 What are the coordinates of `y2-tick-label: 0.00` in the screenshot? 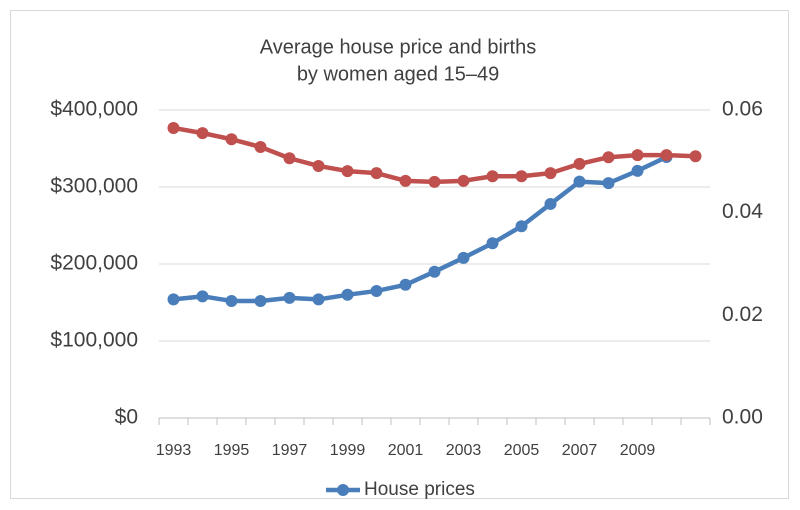 It's located at (742, 417).